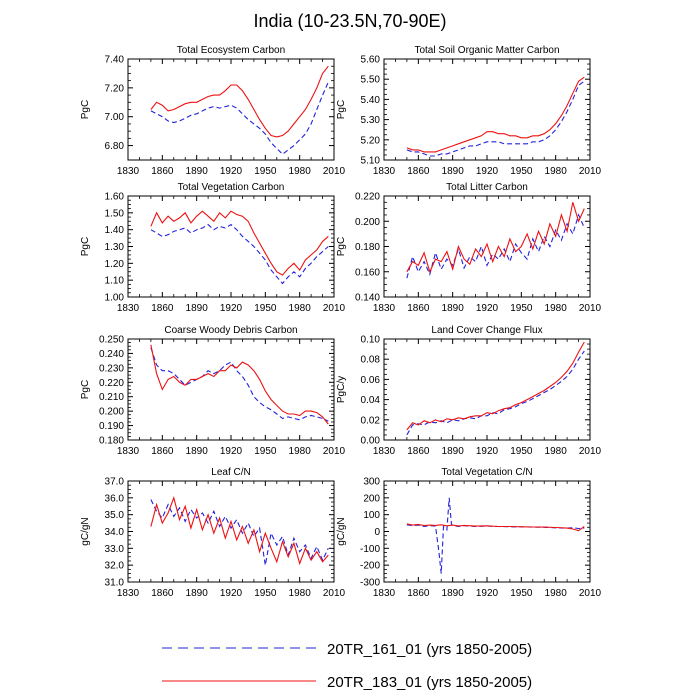  What do you see at coordinates (115, 60) in the screenshot?
I see `y-tick-label: 7.40` at bounding box center [115, 60].